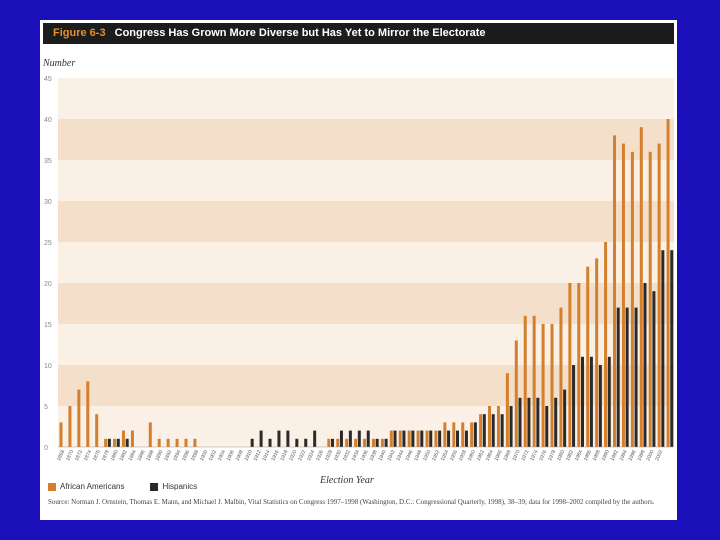 This screenshot has width=720, height=540. I want to click on x-tick-label: 1942, so click(391, 455).